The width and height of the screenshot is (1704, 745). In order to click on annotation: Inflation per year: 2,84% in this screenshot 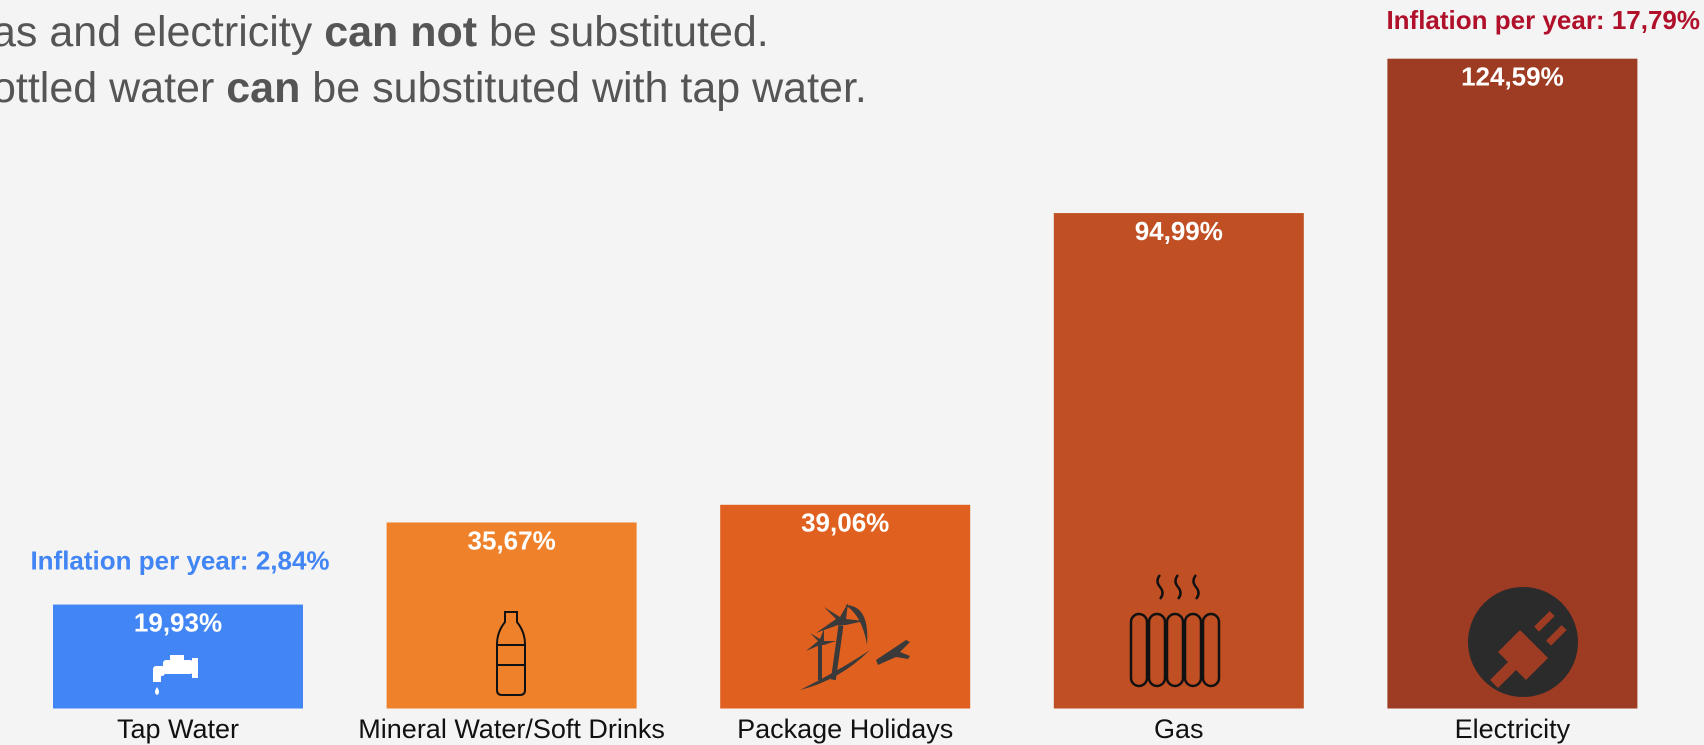, I will do `click(179, 560)`.